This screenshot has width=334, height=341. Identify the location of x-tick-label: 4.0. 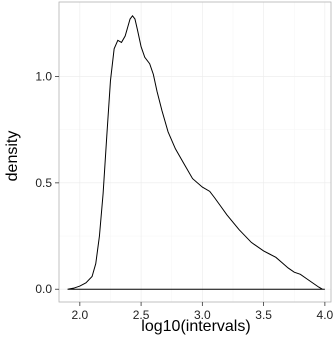
(325, 315).